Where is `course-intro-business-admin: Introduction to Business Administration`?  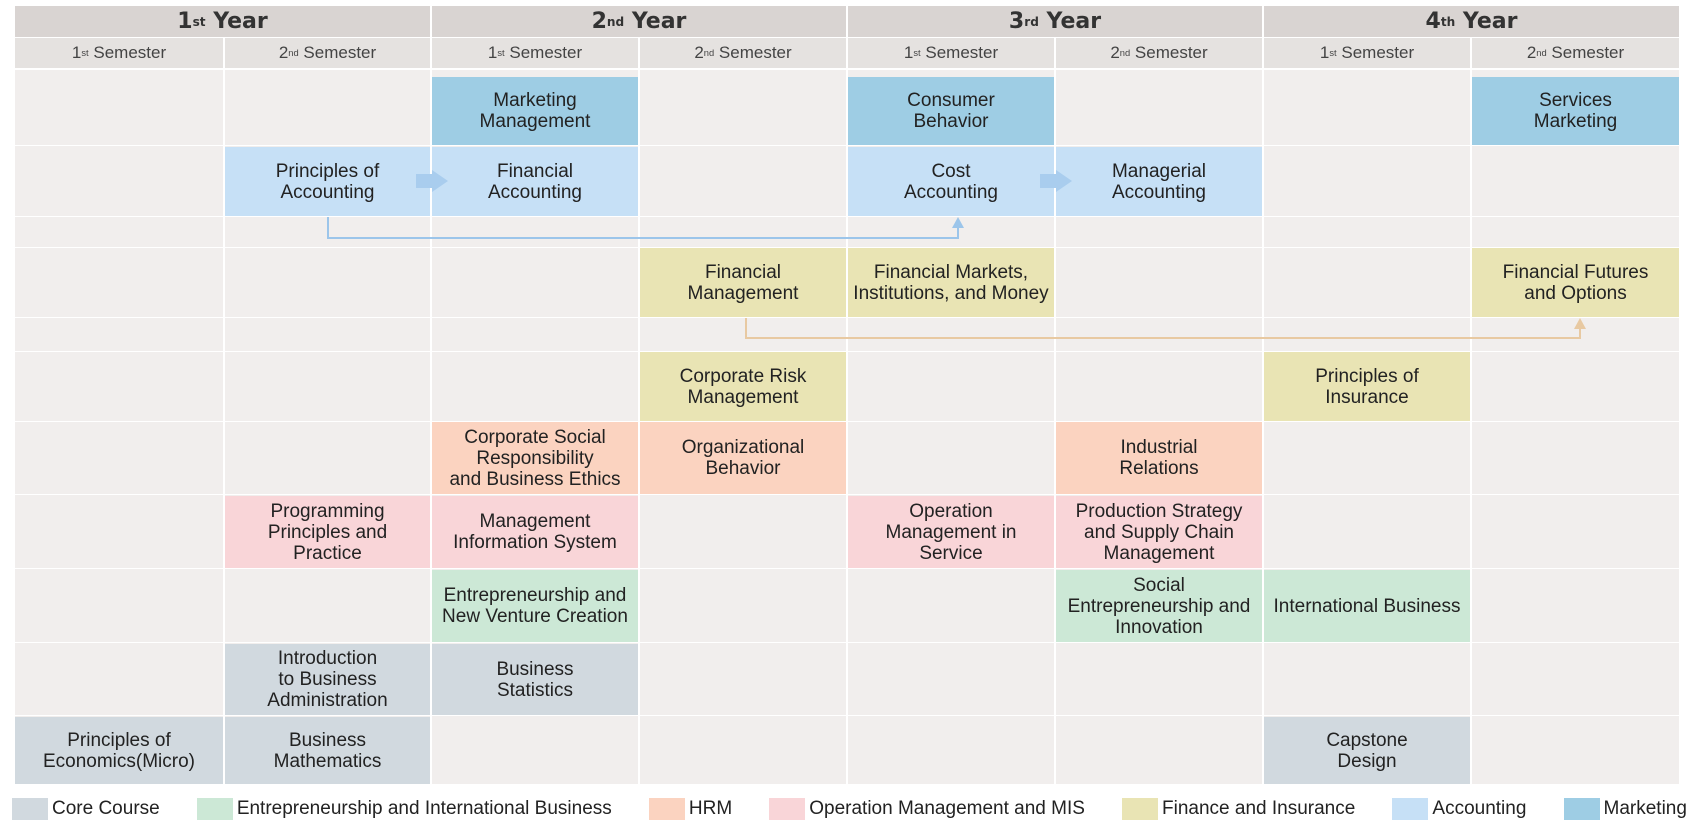 course-intro-business-admin: Introduction to Business Administration is located at coordinates (327, 679).